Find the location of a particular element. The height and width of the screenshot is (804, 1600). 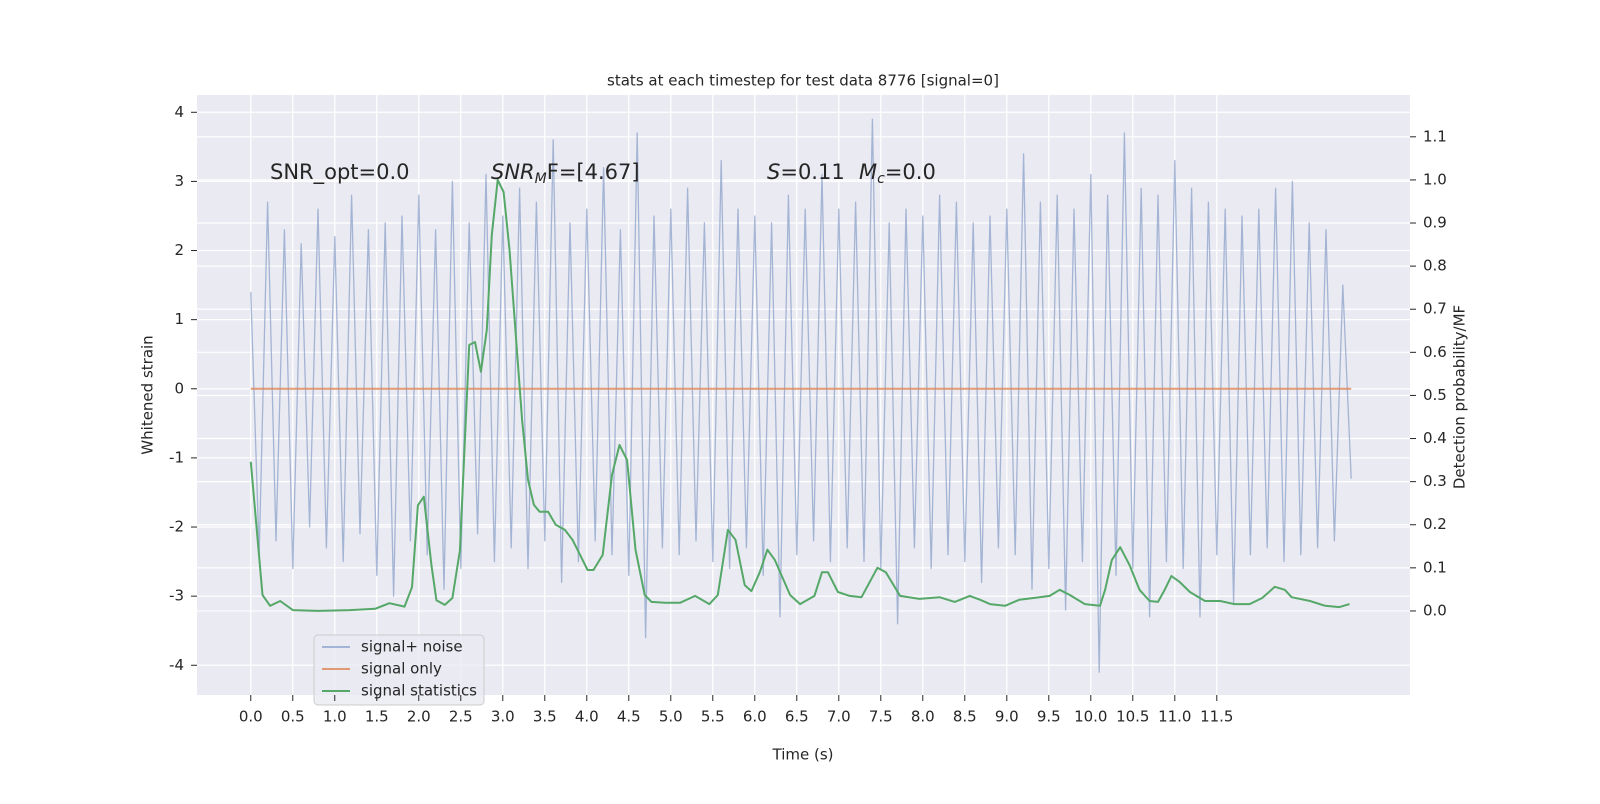

x-tick-label: 6.0 is located at coordinates (755, 717).